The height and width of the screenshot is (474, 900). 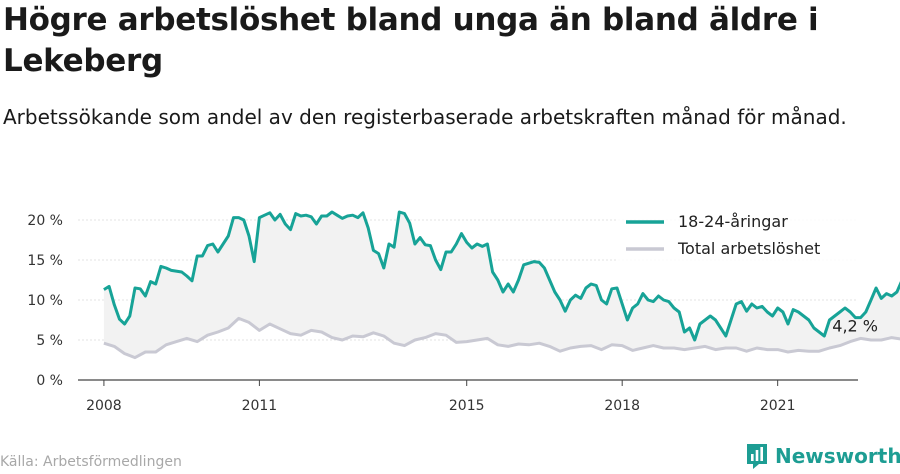 What do you see at coordinates (91, 462) in the screenshot?
I see `source-note: Källa: Arbetsförmedlingen` at bounding box center [91, 462].